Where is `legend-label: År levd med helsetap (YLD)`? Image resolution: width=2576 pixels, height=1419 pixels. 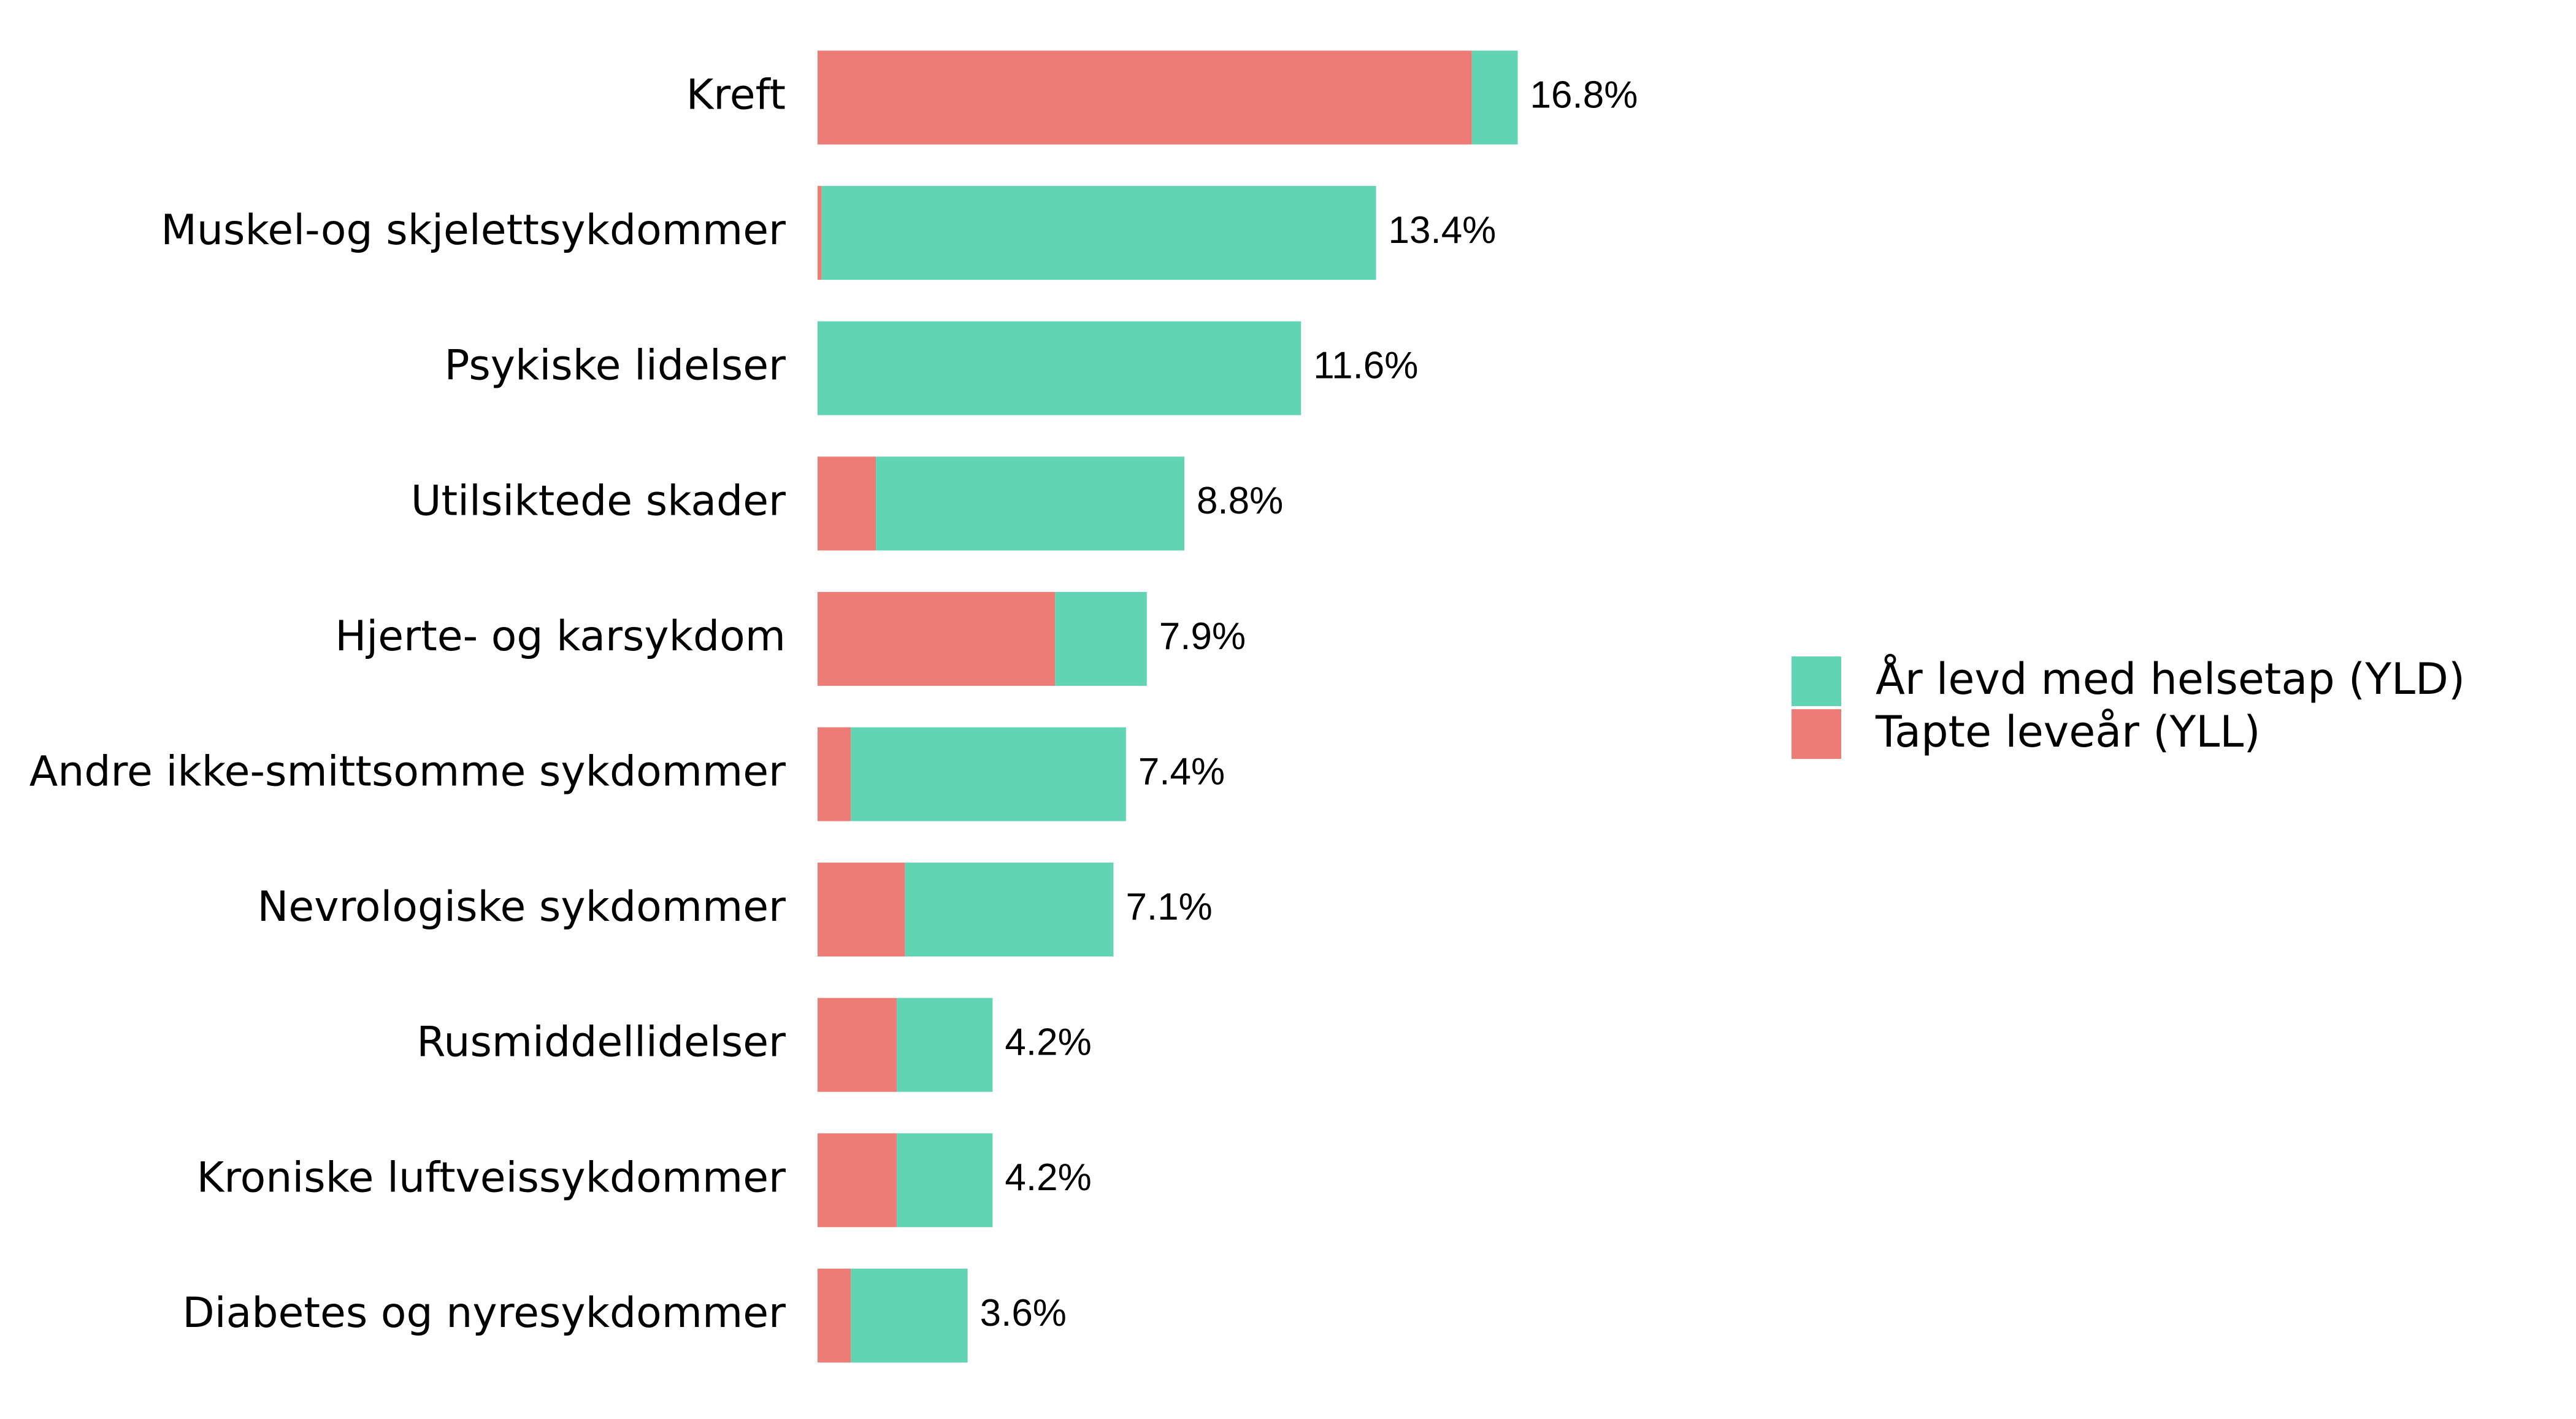
legend-label: År levd med helsetap (YLD) is located at coordinates (2170, 679).